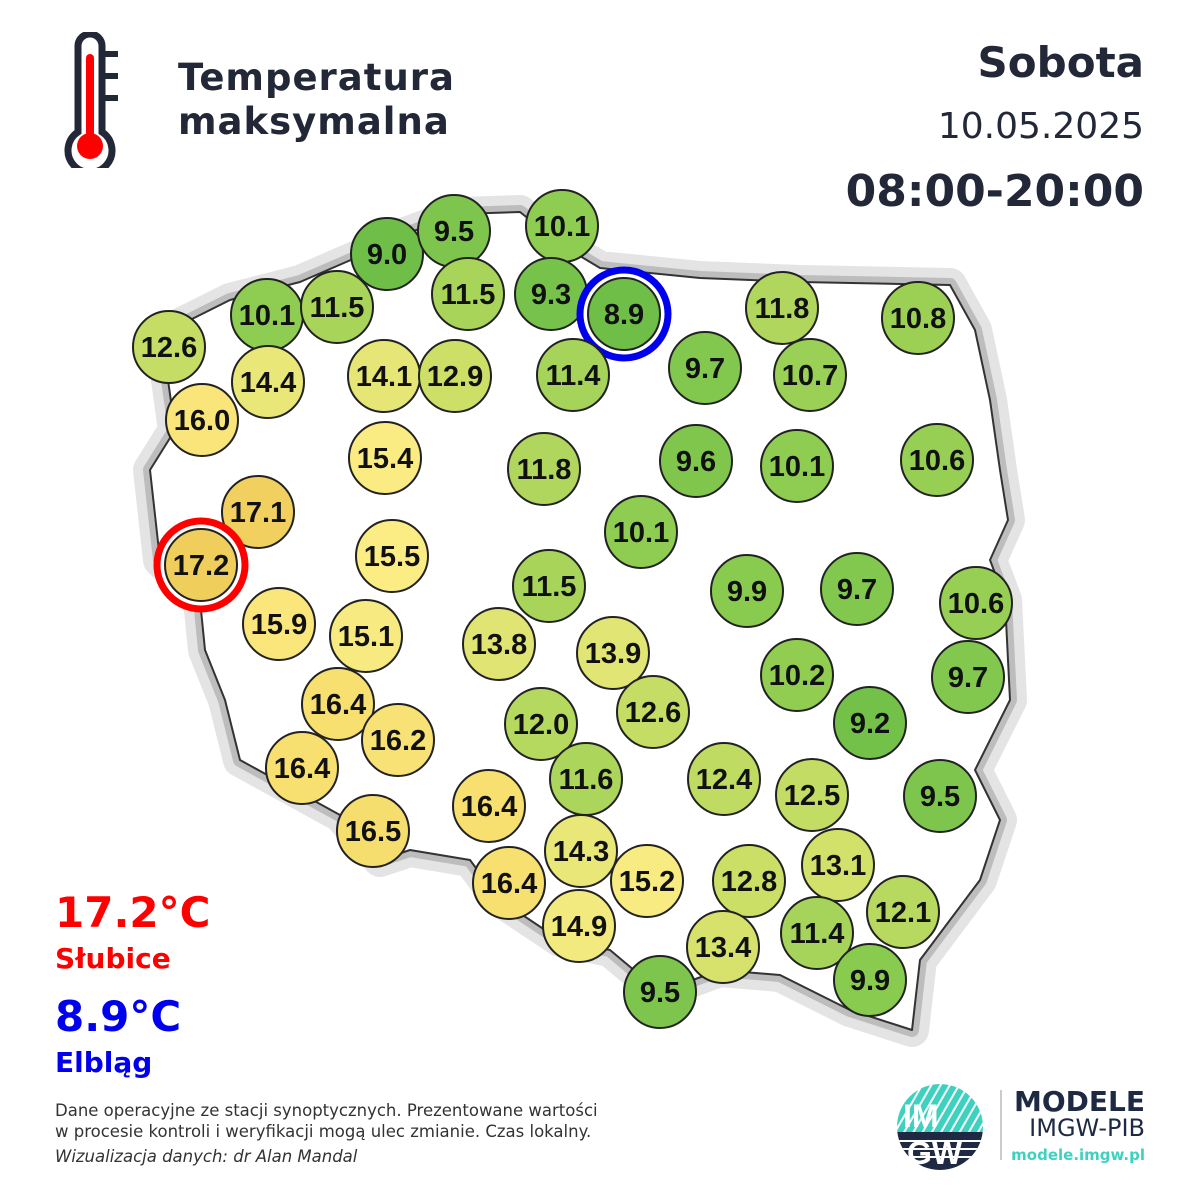 This screenshot has height=1200, width=1200. Describe the element at coordinates (202, 421) in the screenshot. I see `station-value: 16.0` at that location.